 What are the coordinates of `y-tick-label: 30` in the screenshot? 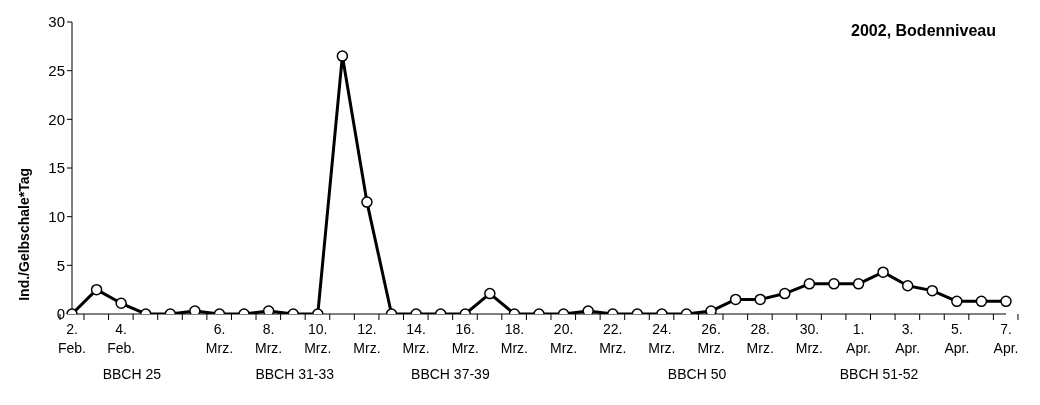 It's located at (56, 22).